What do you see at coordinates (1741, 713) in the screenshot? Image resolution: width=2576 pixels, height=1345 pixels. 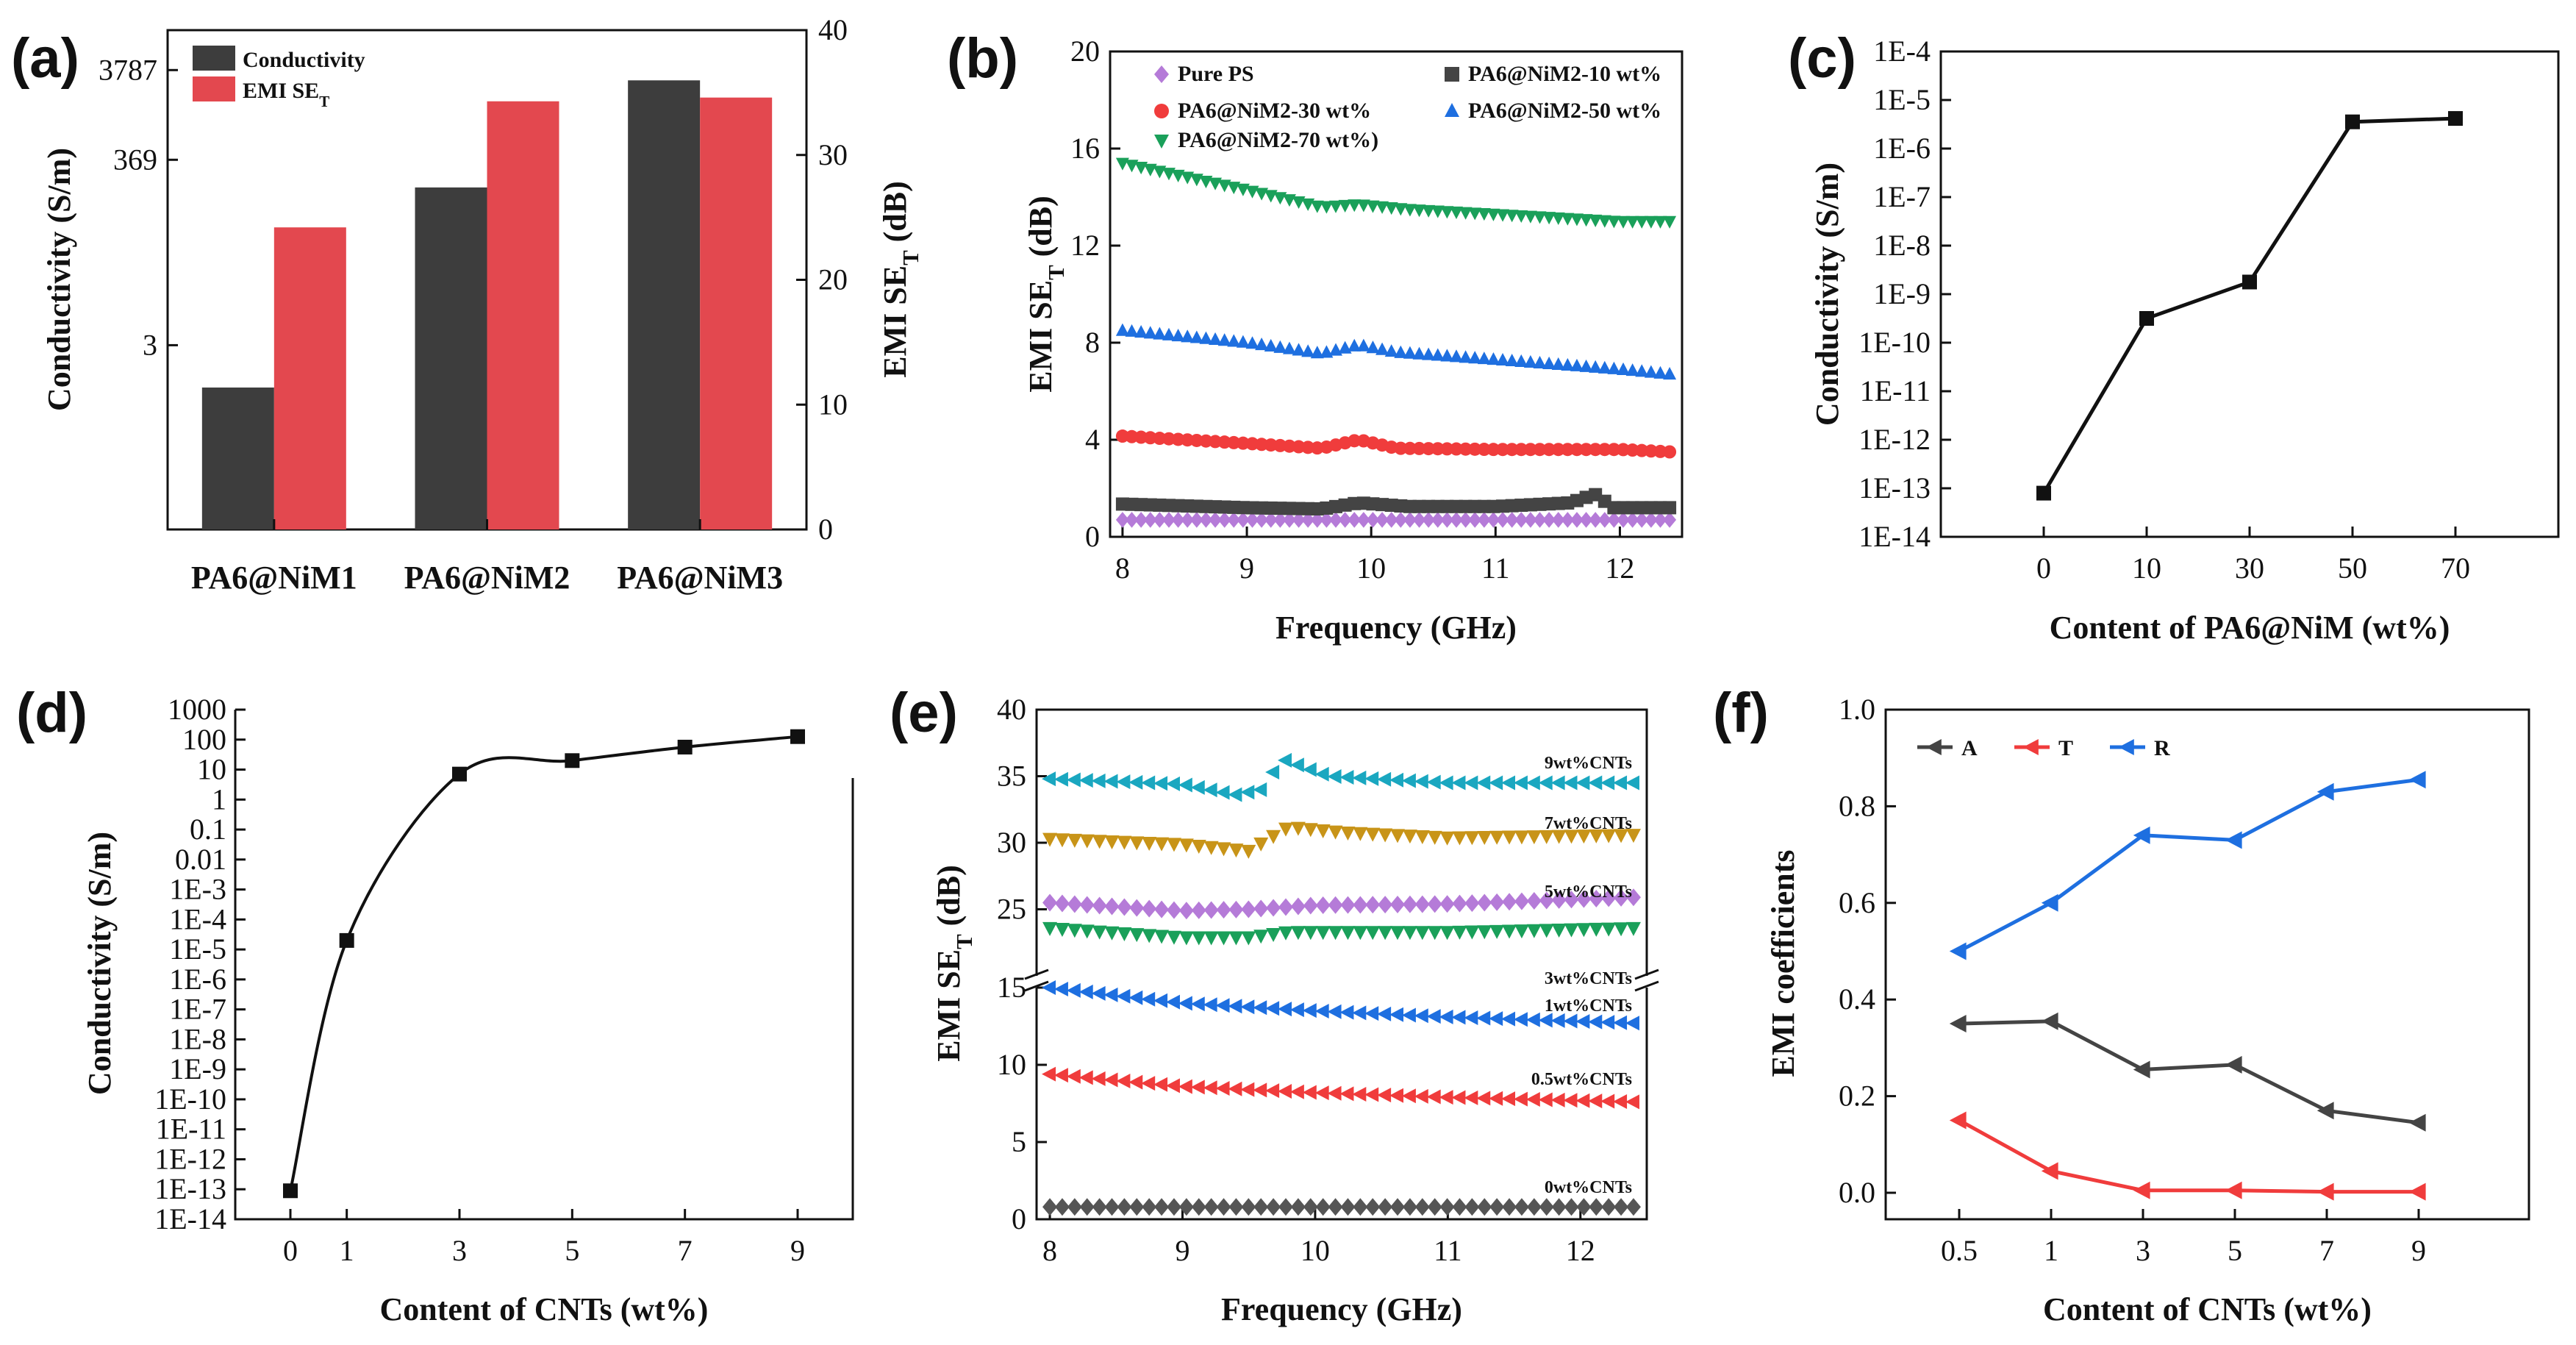 I see `panel-label-f: (f)` at bounding box center [1741, 713].